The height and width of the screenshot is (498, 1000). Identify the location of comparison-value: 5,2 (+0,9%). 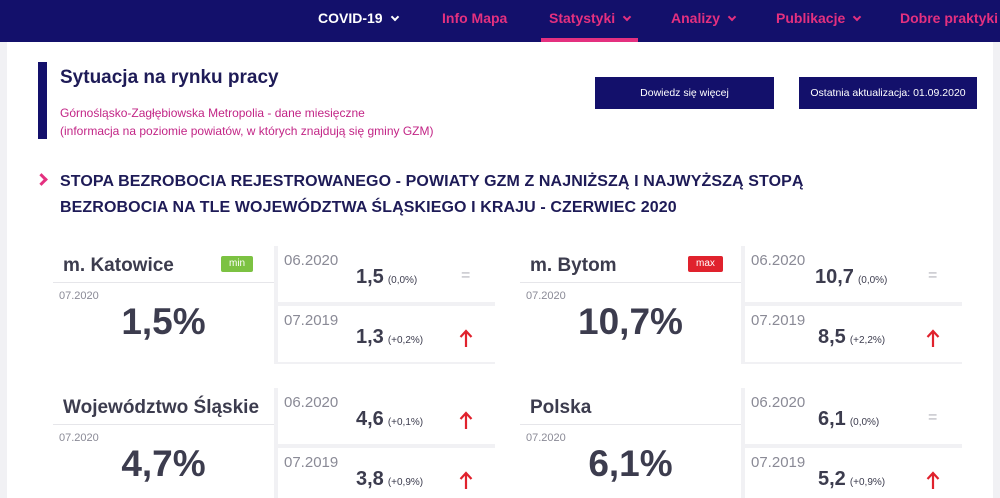
(851, 479).